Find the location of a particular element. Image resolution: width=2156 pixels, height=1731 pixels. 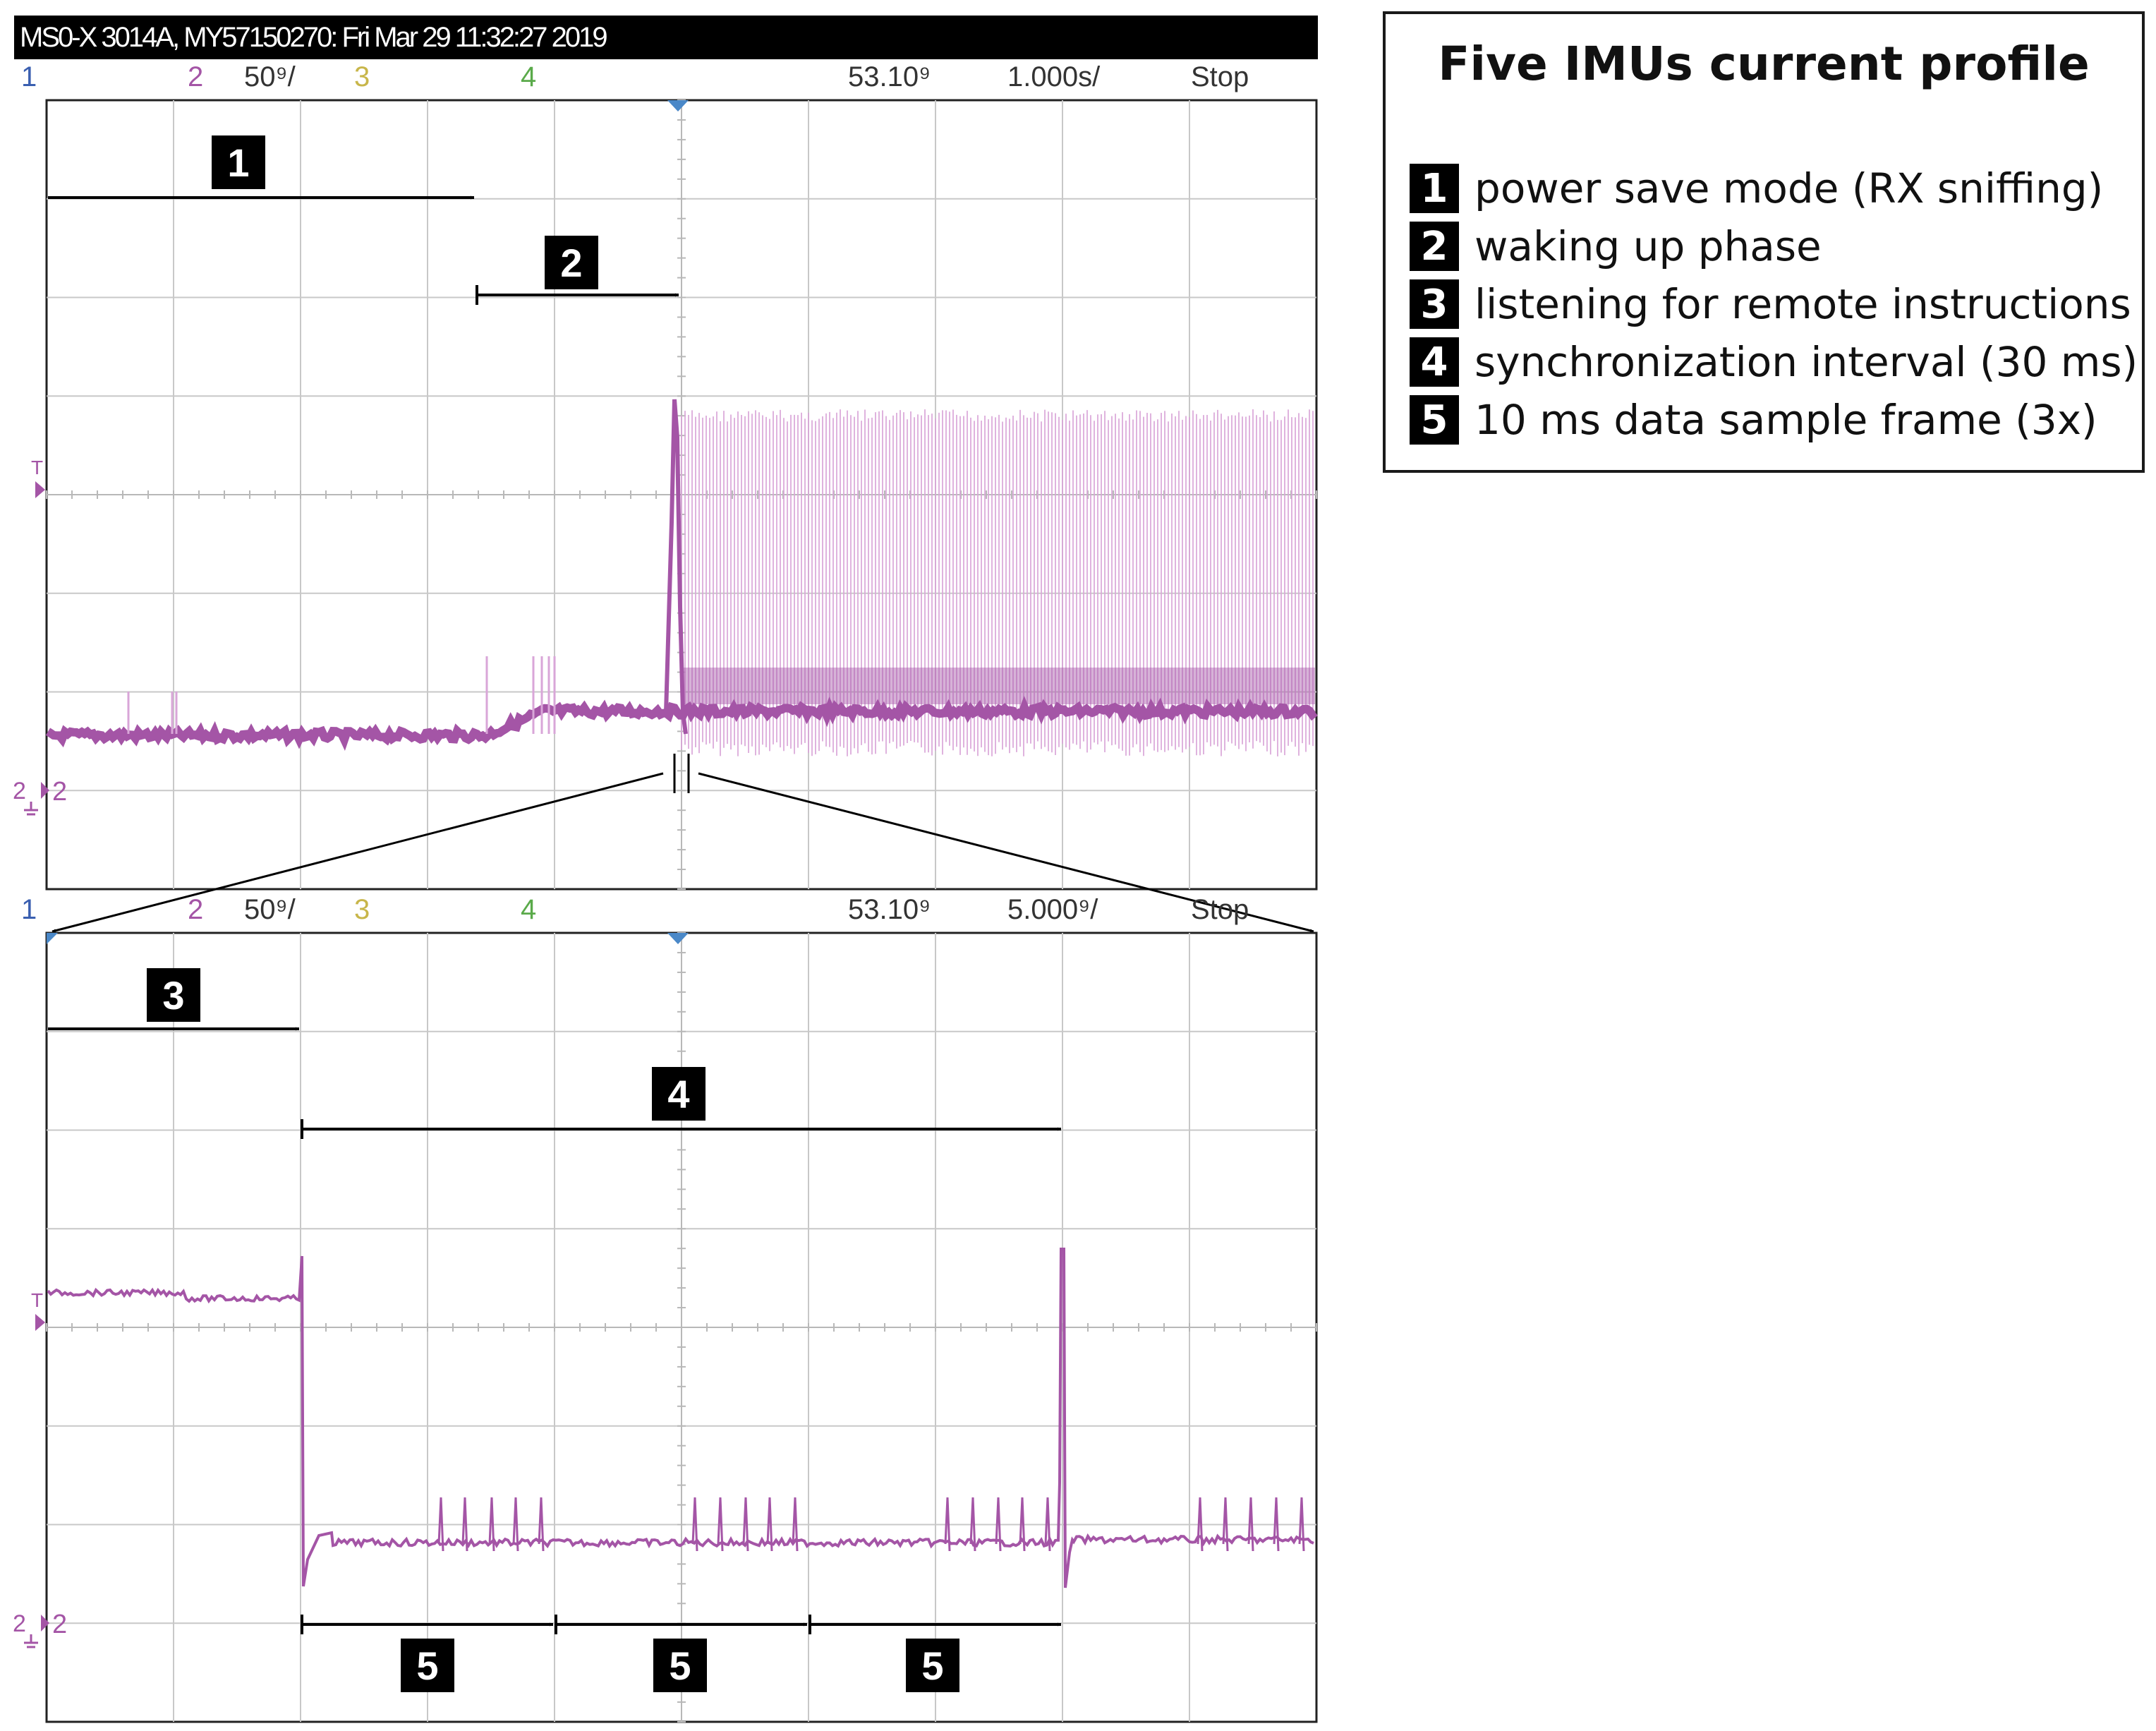

legend-item: 4 synchronization interval (30 ms) is located at coordinates (1774, 362).